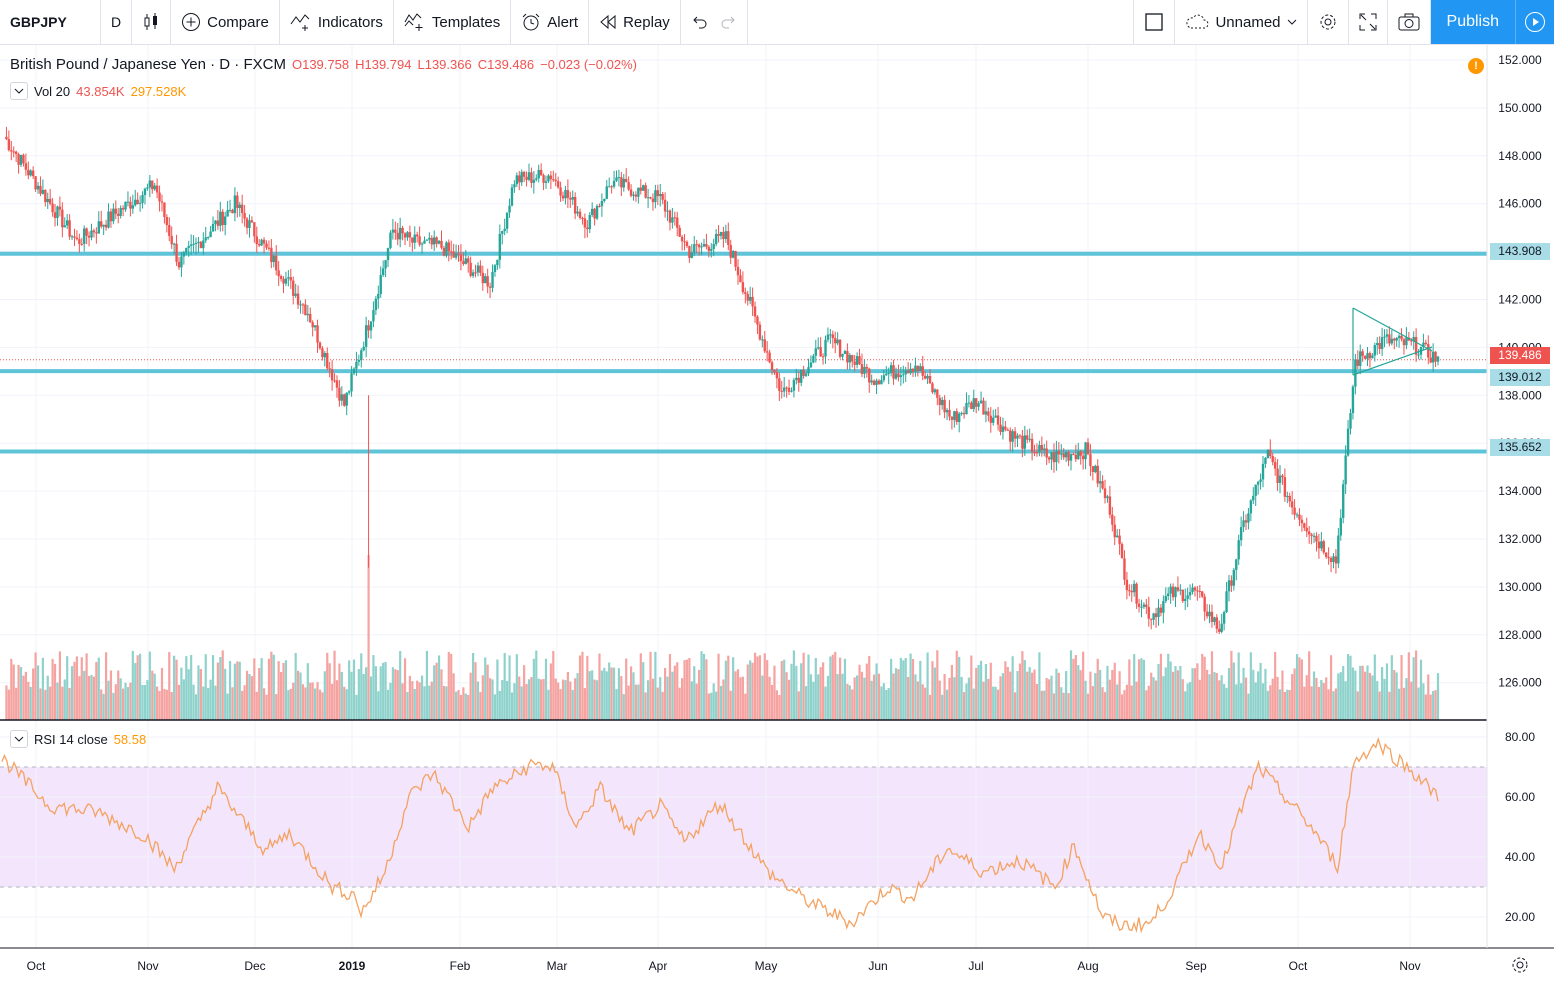 The height and width of the screenshot is (984, 1554). I want to click on snapshot-button, so click(1409, 22).